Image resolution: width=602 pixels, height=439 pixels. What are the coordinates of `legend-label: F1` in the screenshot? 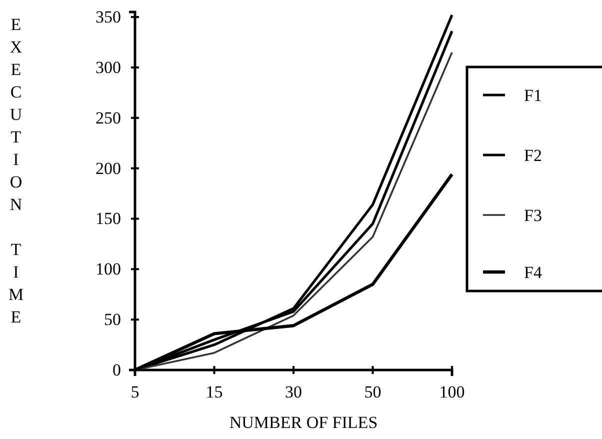 It's located at (533, 95).